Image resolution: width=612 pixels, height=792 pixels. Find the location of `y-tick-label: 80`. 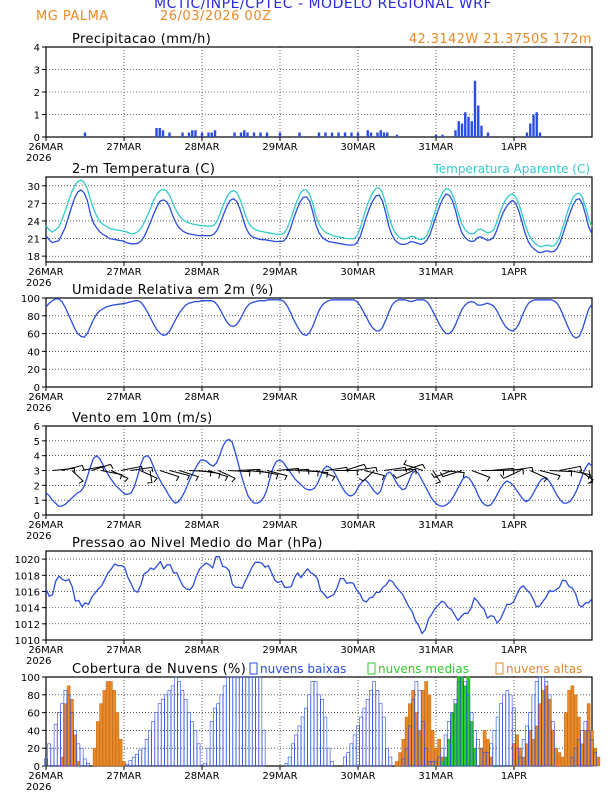

y-tick-label: 80 is located at coordinates (33, 317).